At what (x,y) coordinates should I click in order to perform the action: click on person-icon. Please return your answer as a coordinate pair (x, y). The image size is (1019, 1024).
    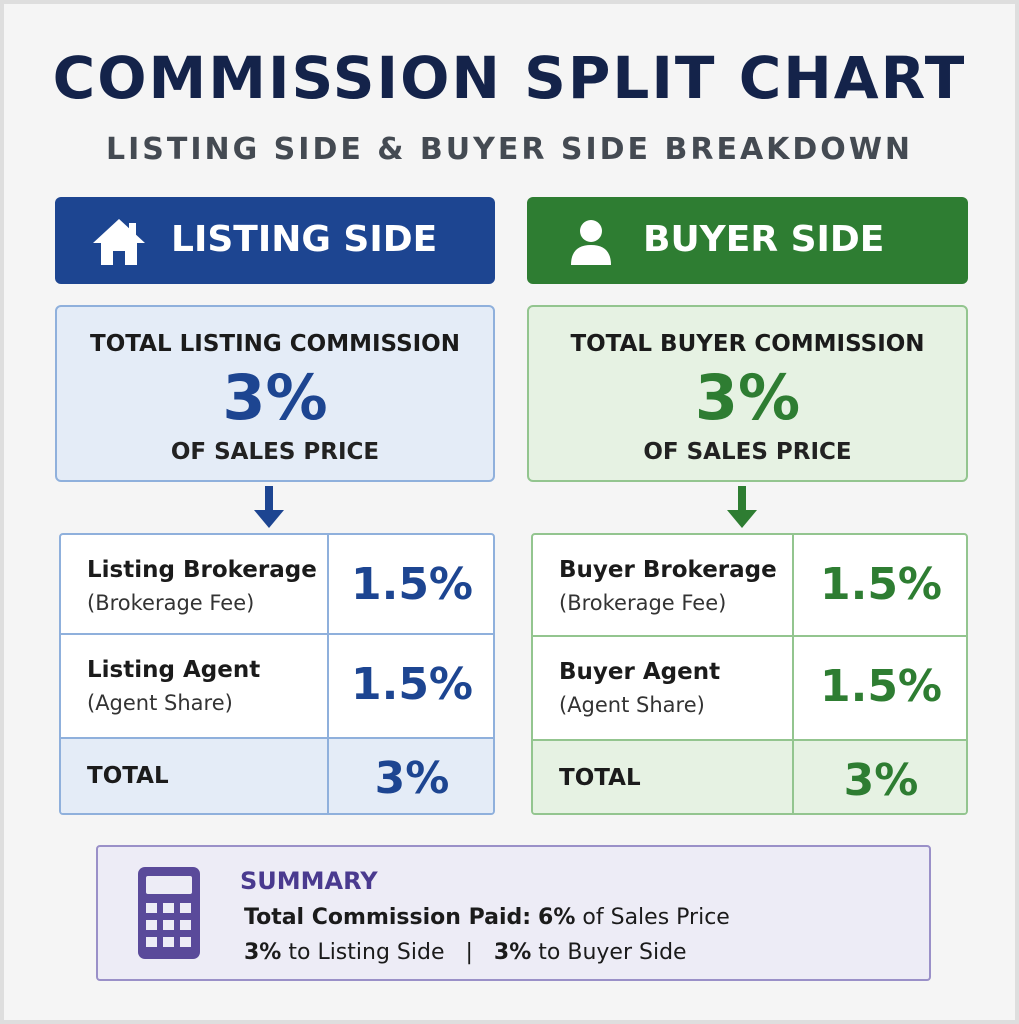
    Looking at the image, I should click on (591, 242).